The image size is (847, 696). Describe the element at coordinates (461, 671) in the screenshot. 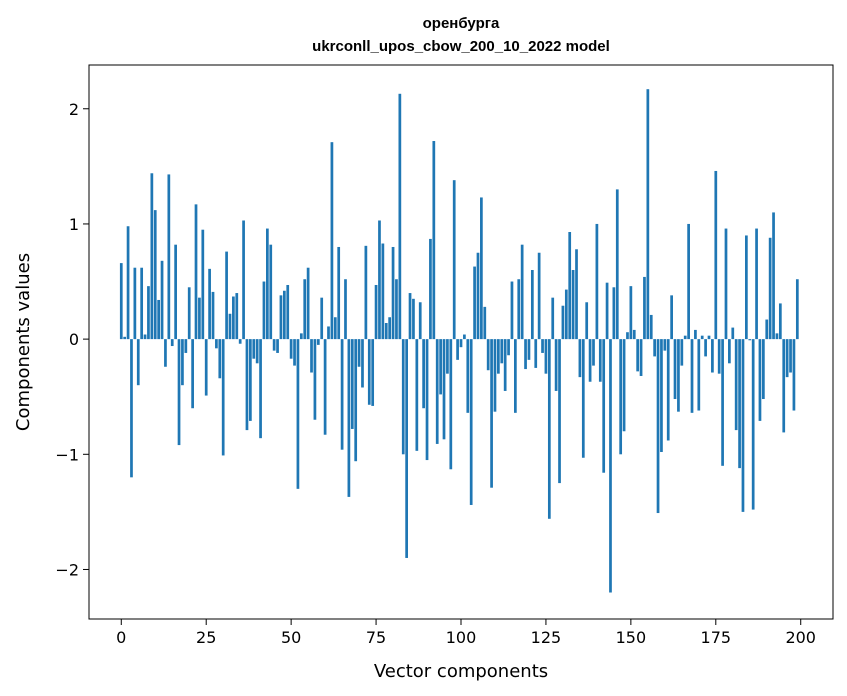

I see `x-axis-label: Vector components` at that location.